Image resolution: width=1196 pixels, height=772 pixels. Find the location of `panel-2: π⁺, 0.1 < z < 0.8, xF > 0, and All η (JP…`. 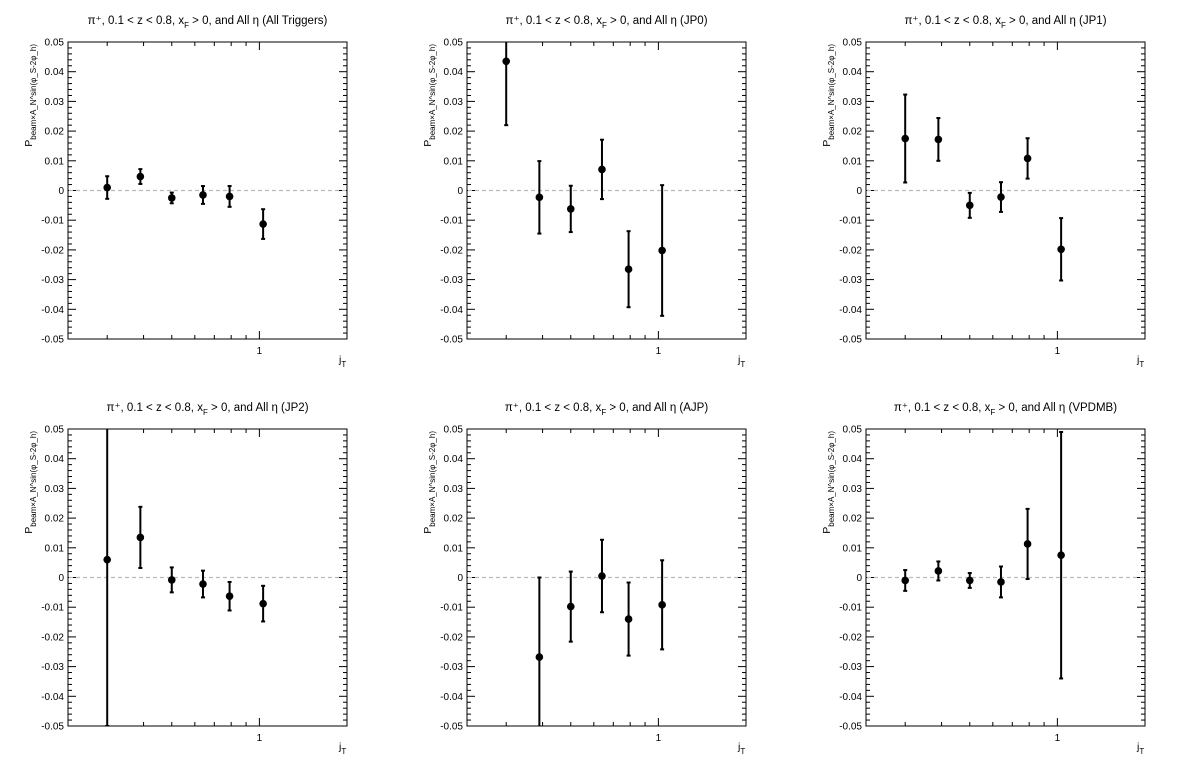

panel-2: π⁺, 0.1 < z < 0.8, xF > 0, and All η (JP… is located at coordinates (584, 192).